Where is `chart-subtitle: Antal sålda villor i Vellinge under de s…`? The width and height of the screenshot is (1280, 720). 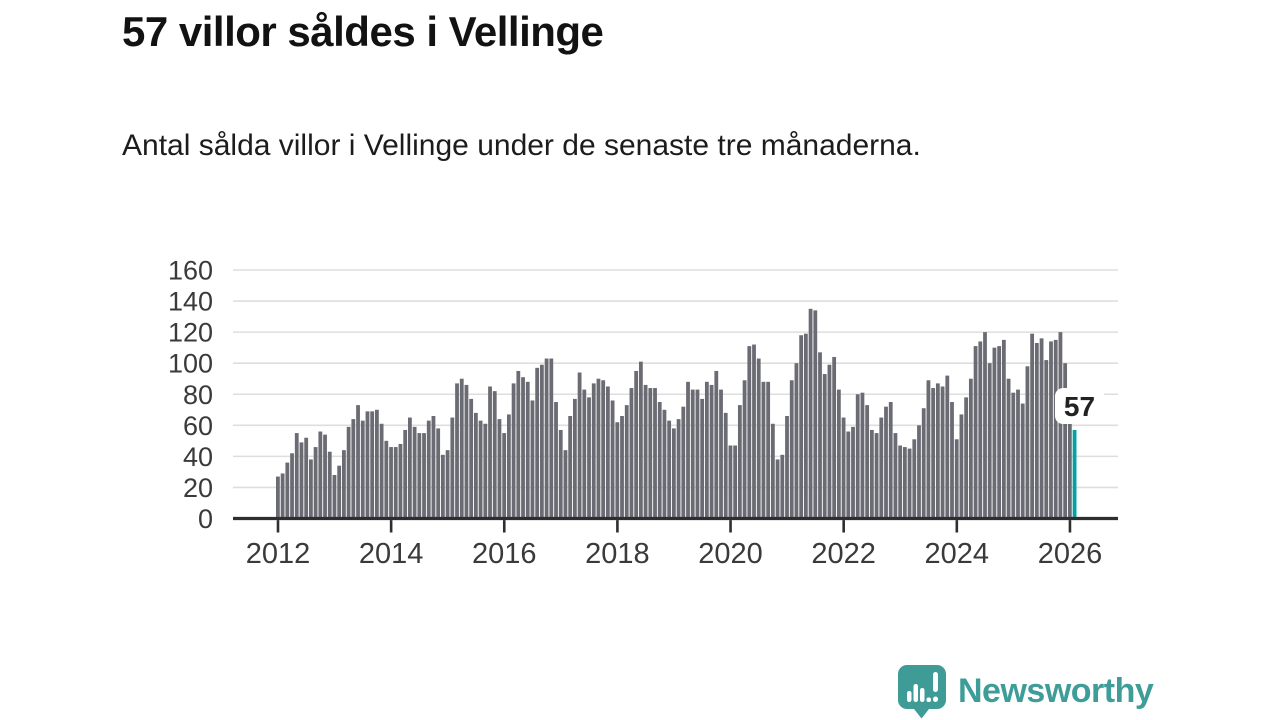
chart-subtitle: Antal sålda villor i Vellinge under de s… is located at coordinates (521, 145).